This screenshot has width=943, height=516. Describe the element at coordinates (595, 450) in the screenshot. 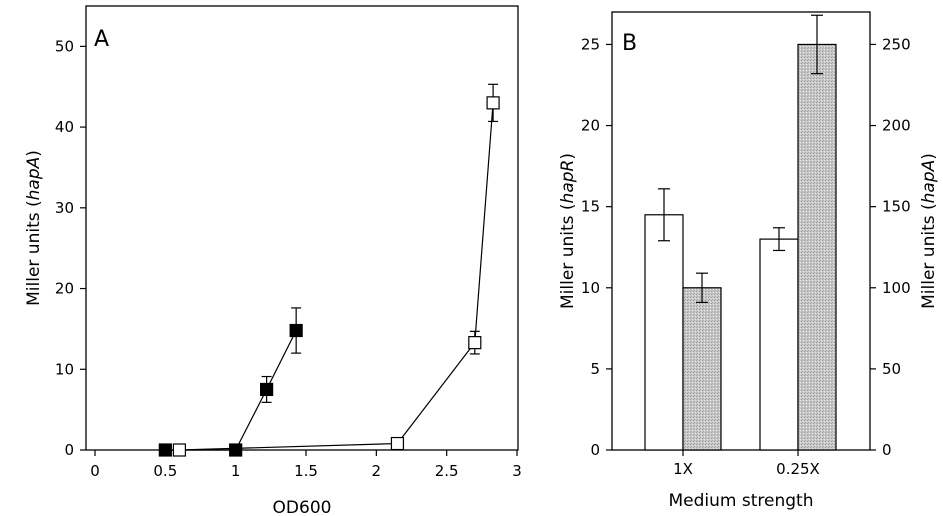

I see `left-y-tick-label: 0` at that location.